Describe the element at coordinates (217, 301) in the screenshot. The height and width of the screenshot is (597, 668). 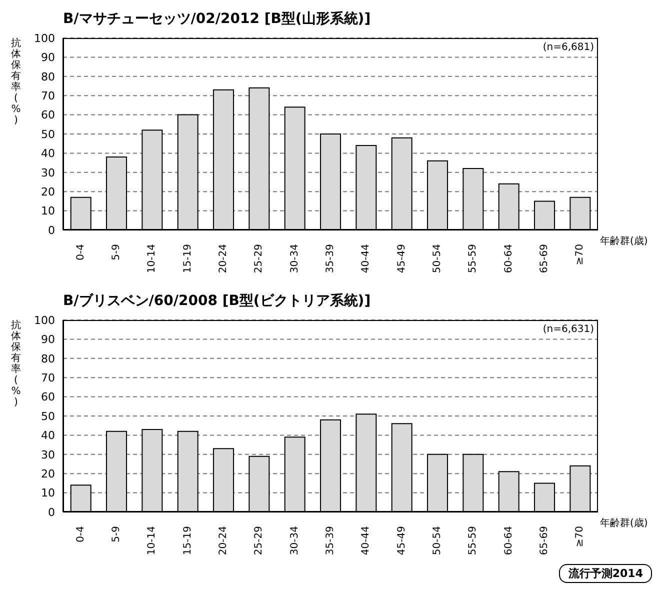
I see `chart-title: B/ブリスベン/60/2008 [B型(ビクトリア系統)]` at that location.